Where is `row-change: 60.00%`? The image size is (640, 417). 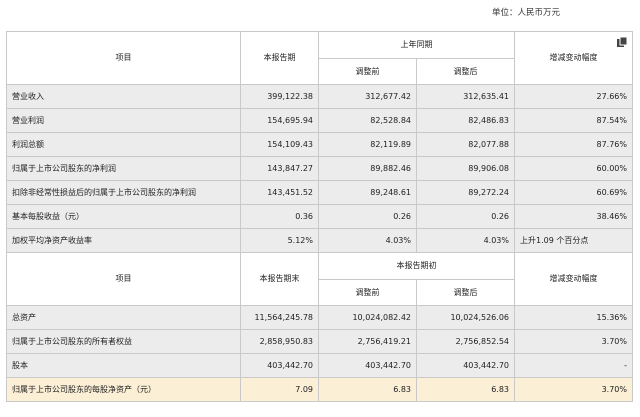 row-change: 60.00% is located at coordinates (573, 168).